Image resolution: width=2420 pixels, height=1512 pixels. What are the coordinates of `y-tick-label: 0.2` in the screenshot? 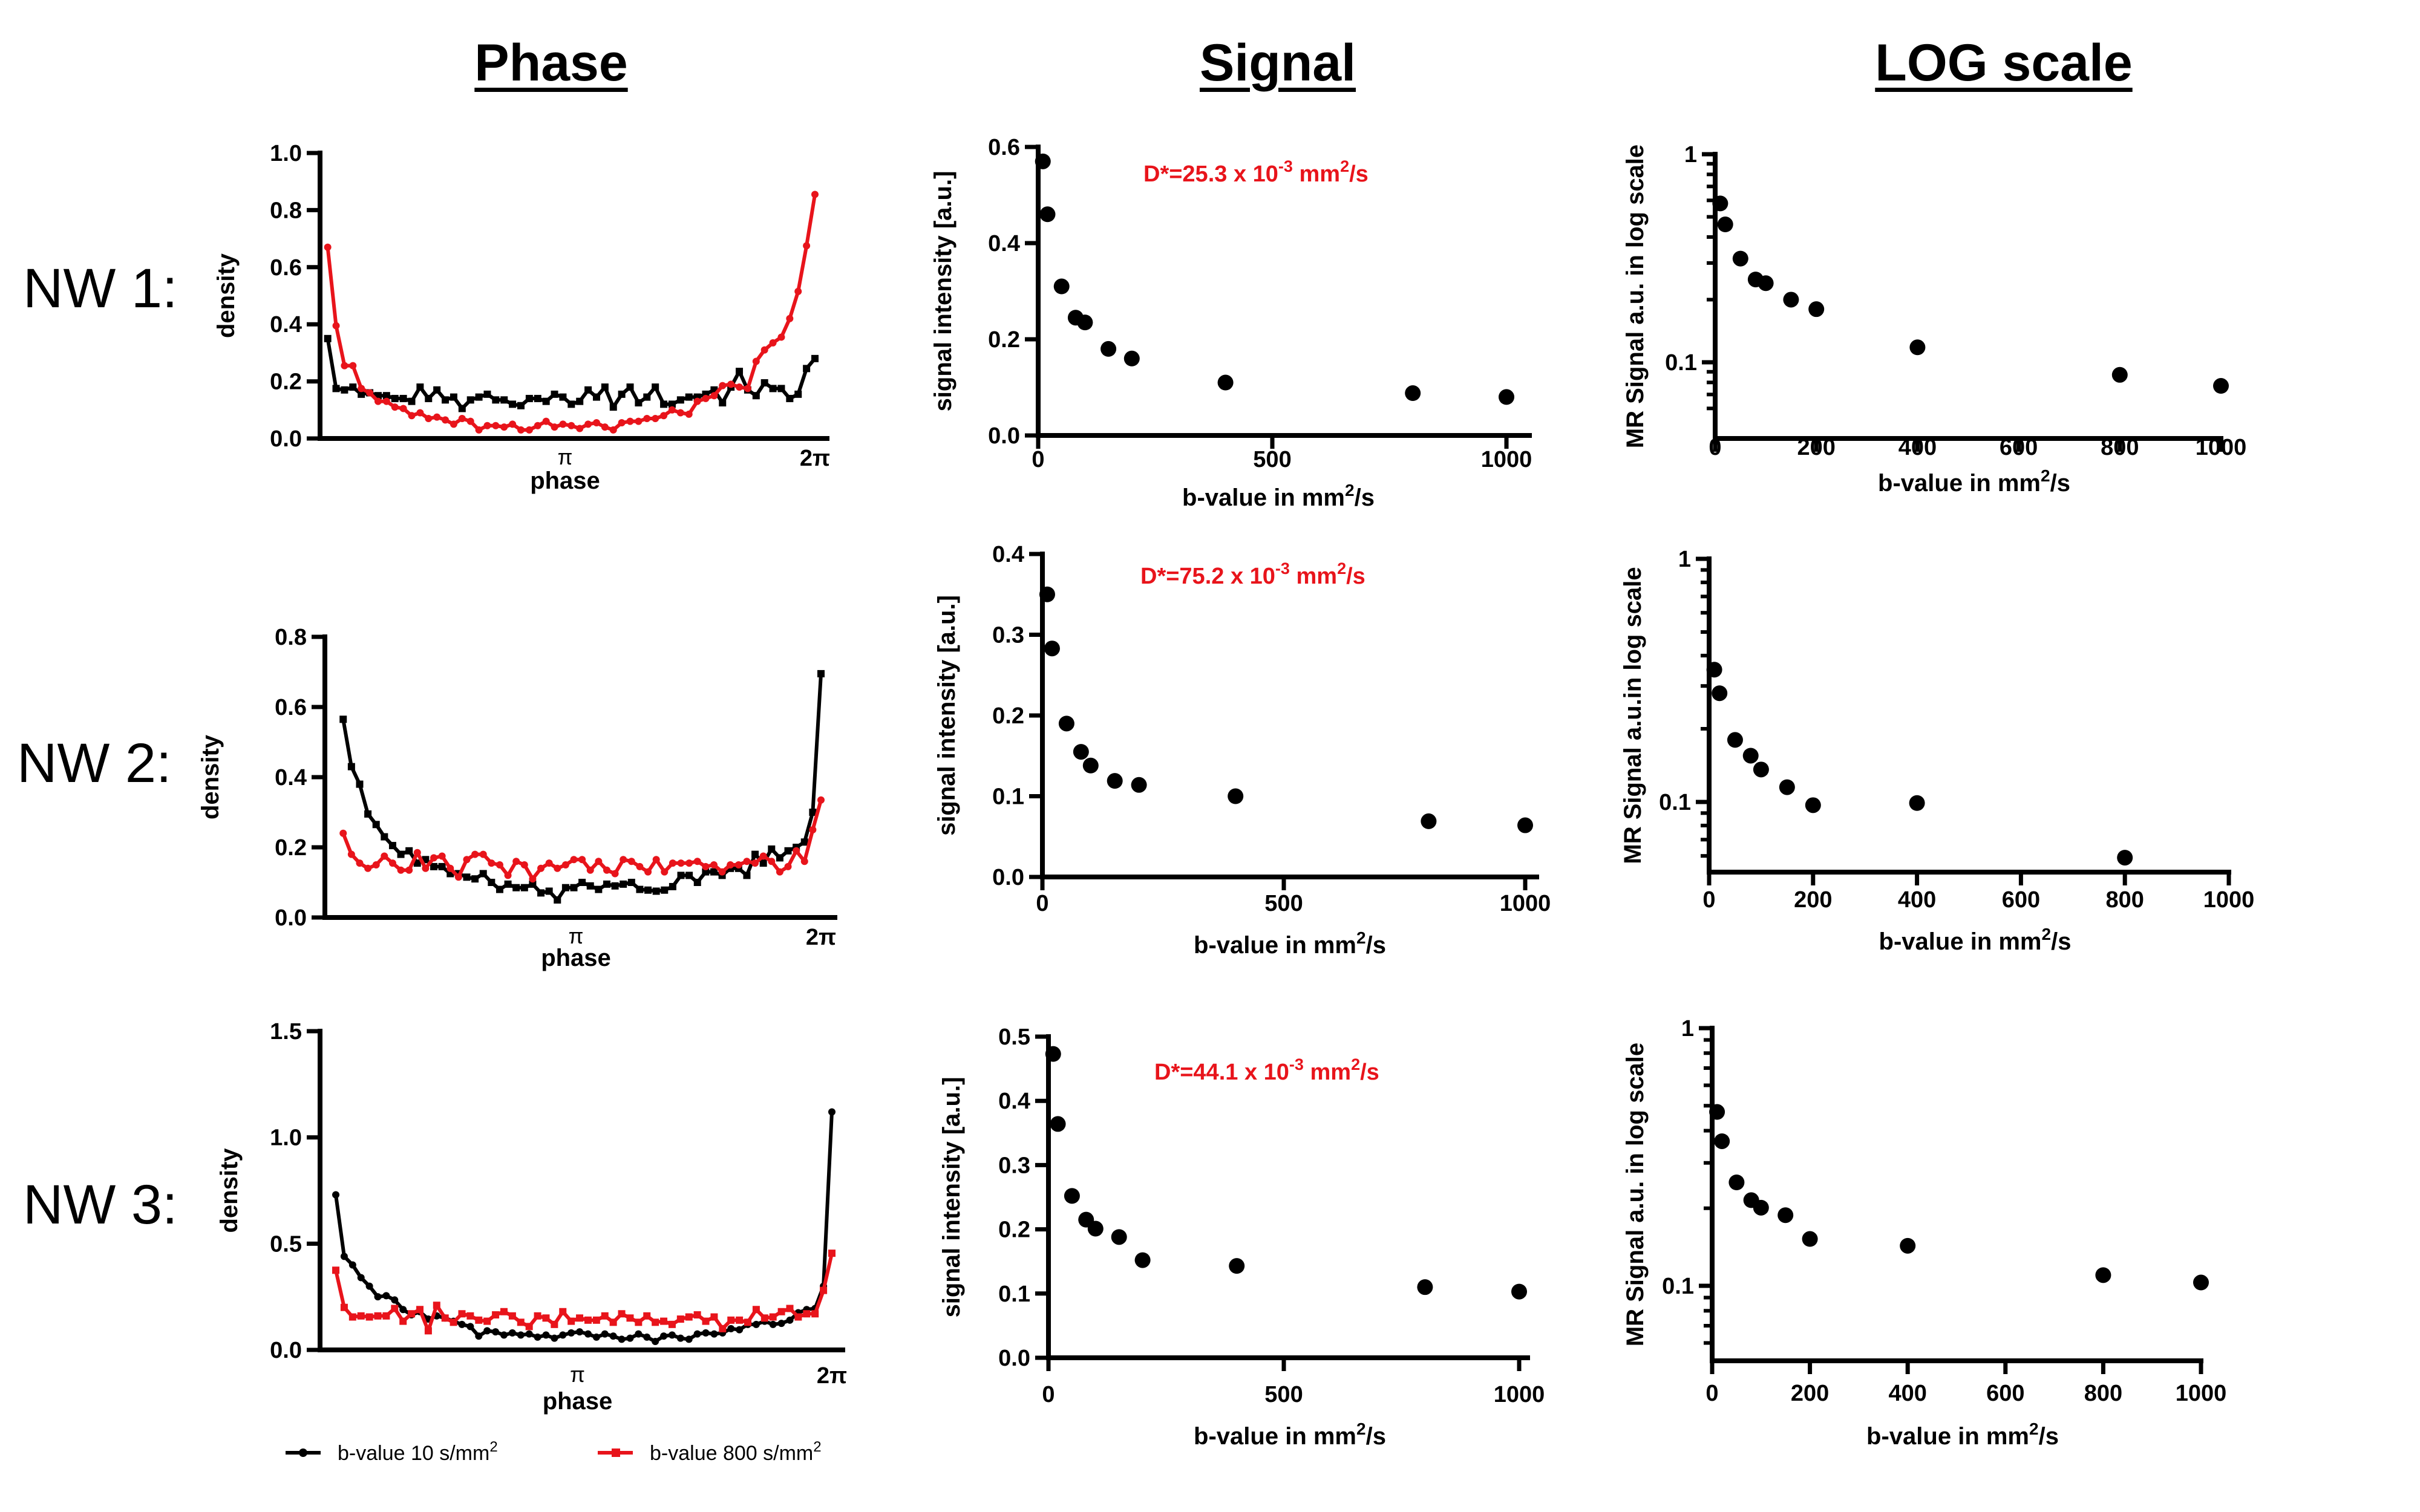 It's located at (1014, 1230).